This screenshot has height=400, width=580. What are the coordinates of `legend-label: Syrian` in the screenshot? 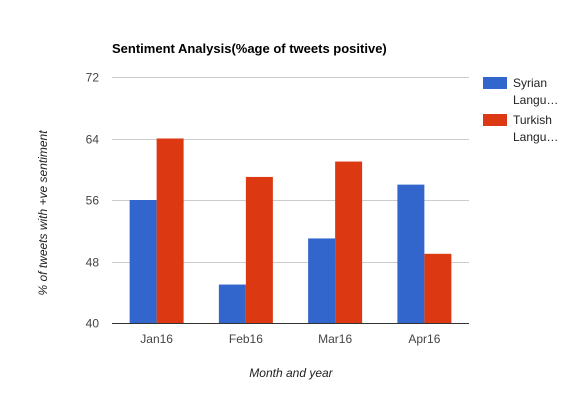 It's located at (530, 83).